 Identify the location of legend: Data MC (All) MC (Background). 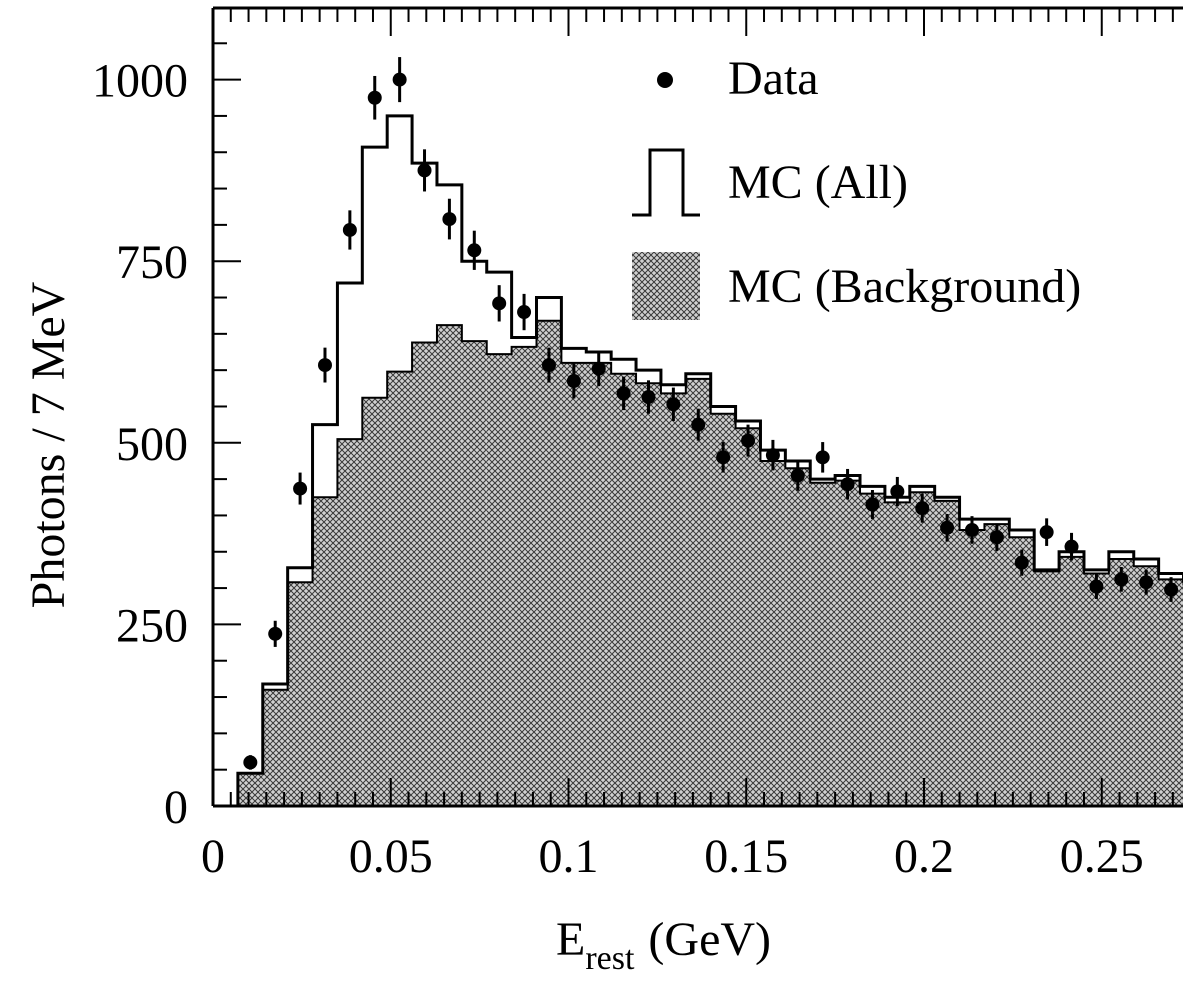
(856, 186).